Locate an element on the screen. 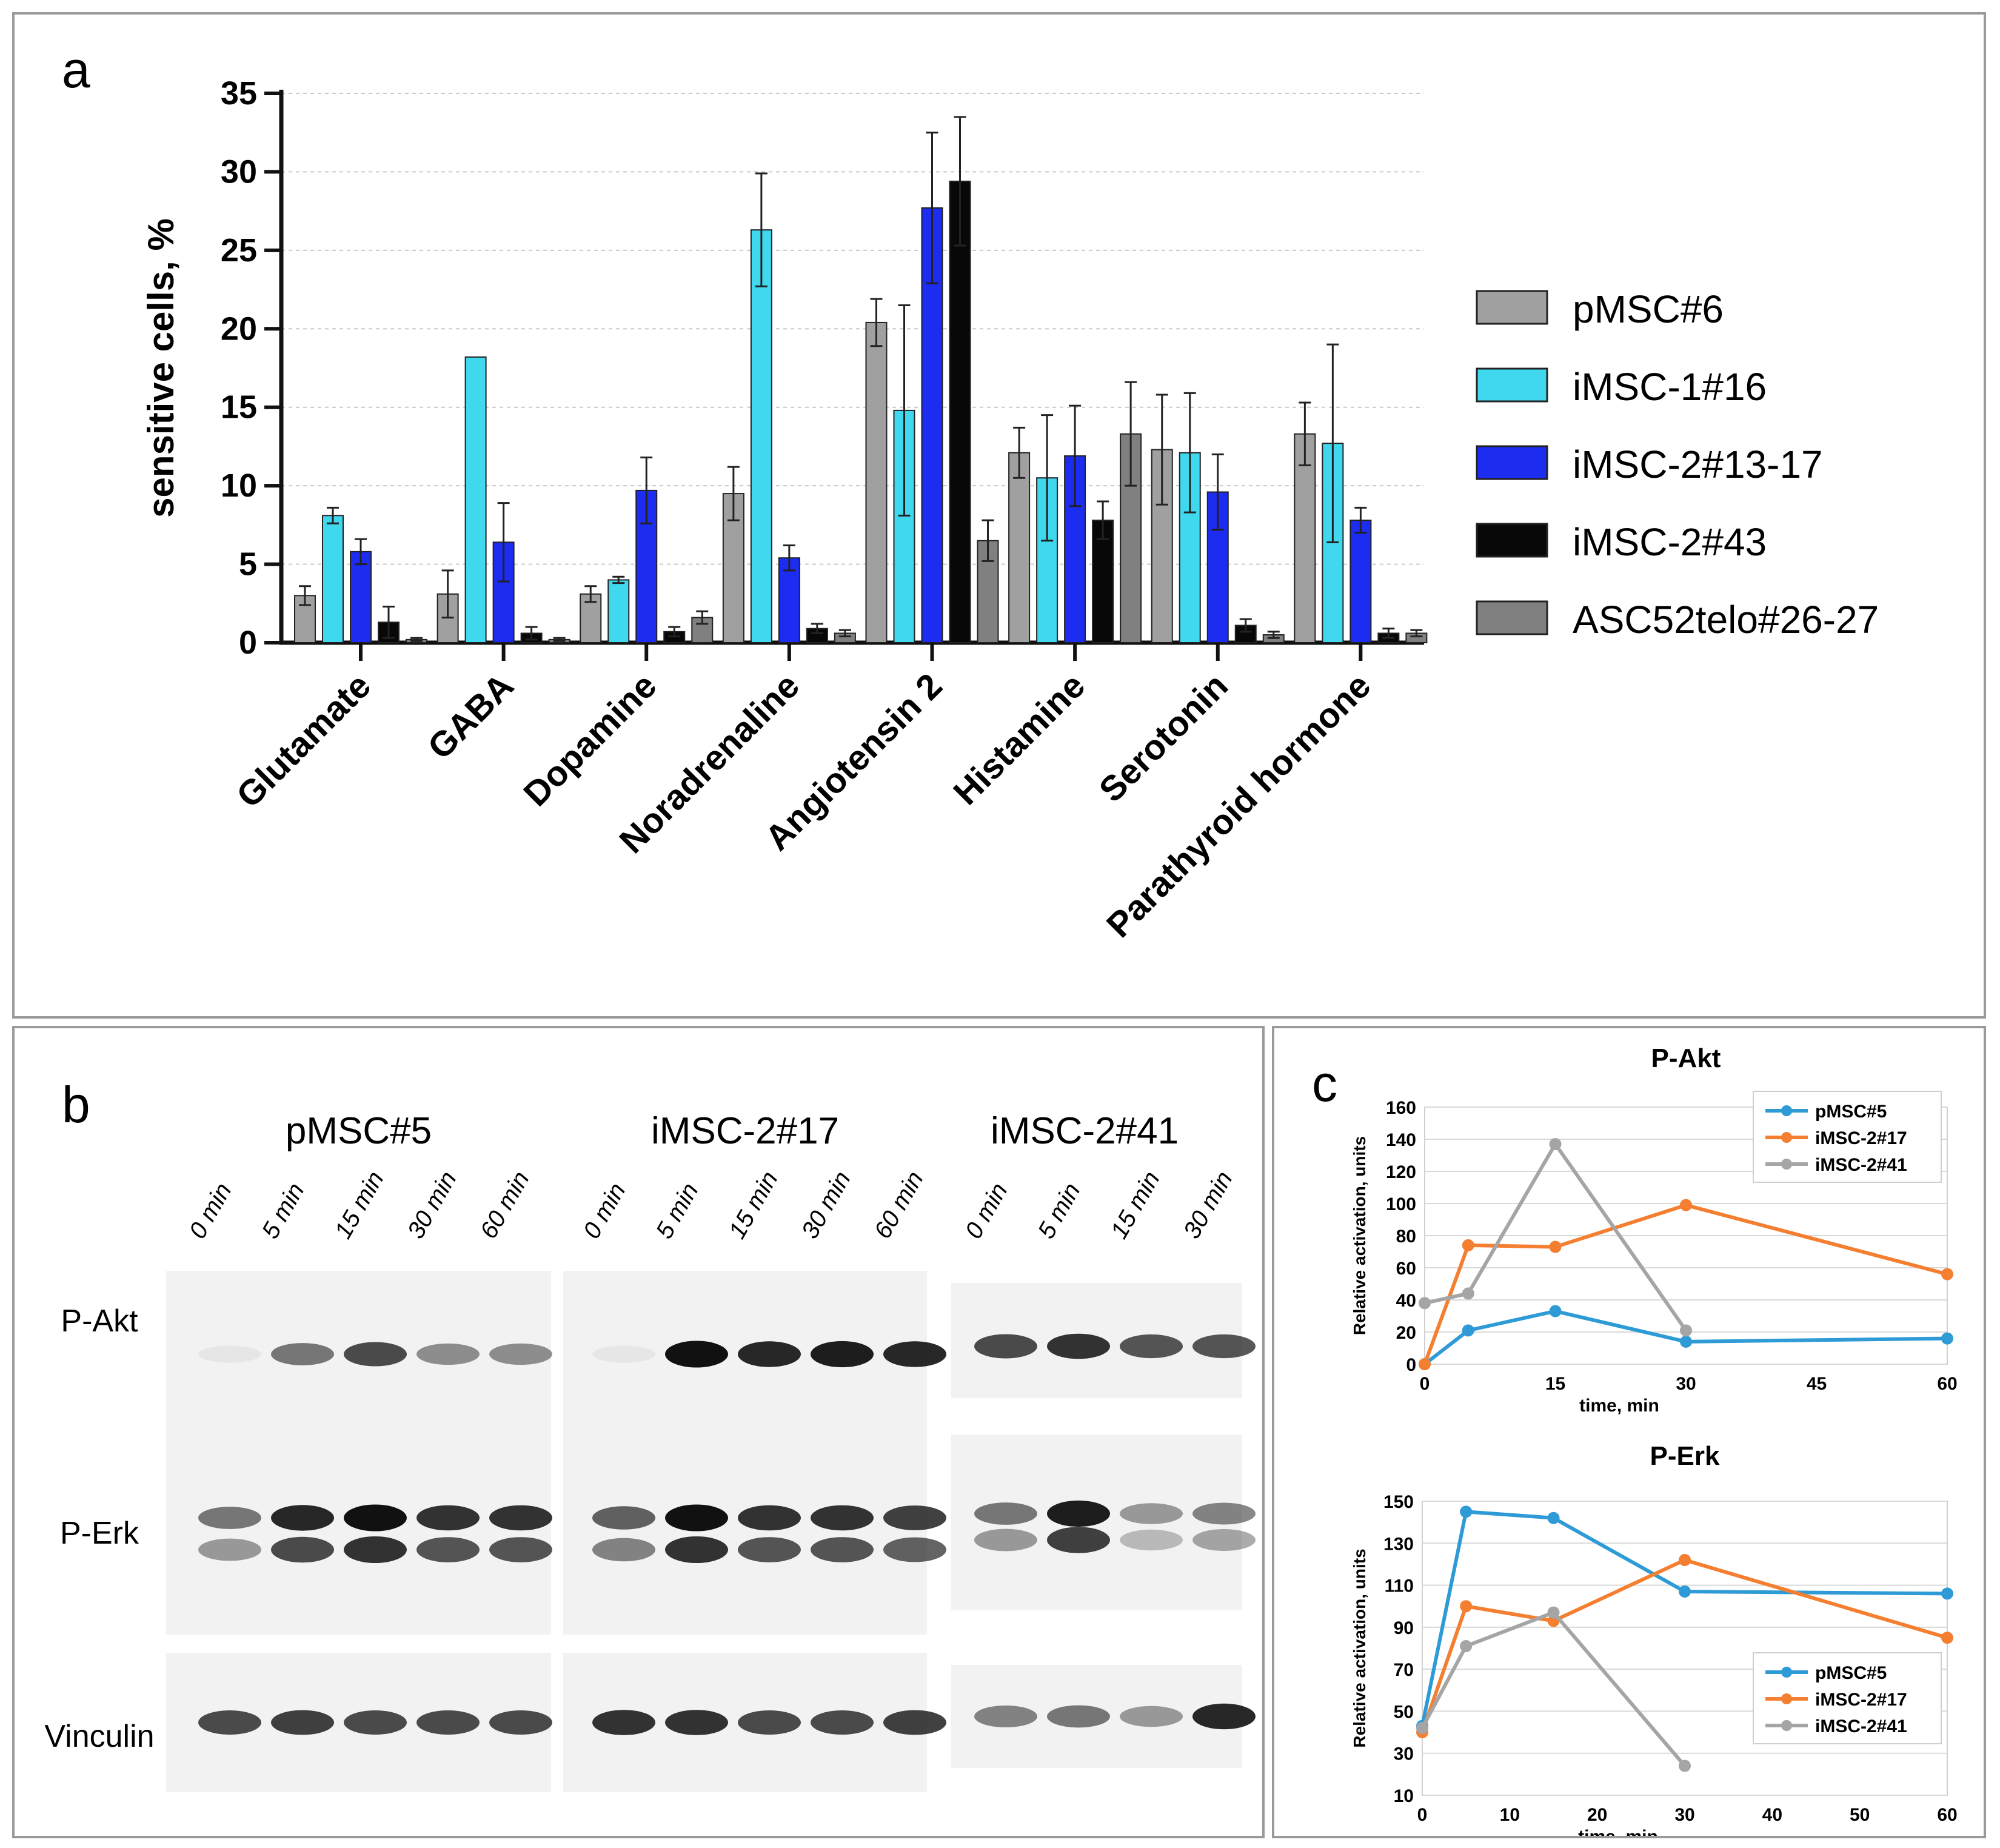 This screenshot has width=2000, height=1848. chart-p-akt-y-tick-label: 120 is located at coordinates (1401, 1172).